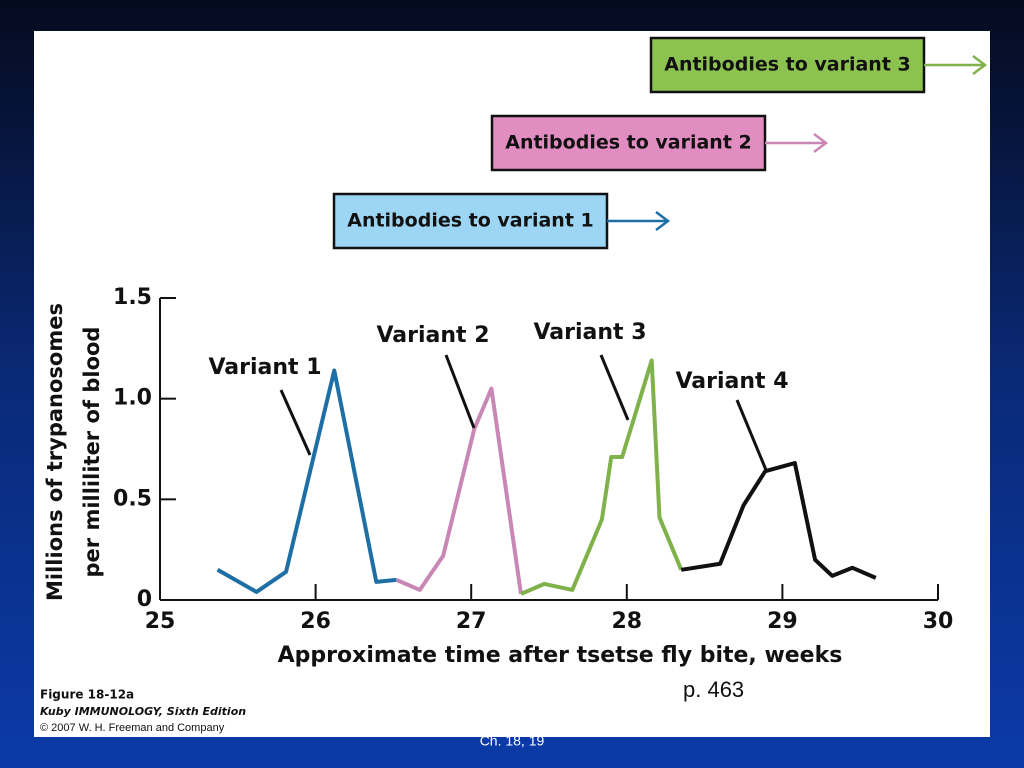 The image size is (1024, 768). What do you see at coordinates (160, 621) in the screenshot?
I see `x-tick-label: 25` at bounding box center [160, 621].